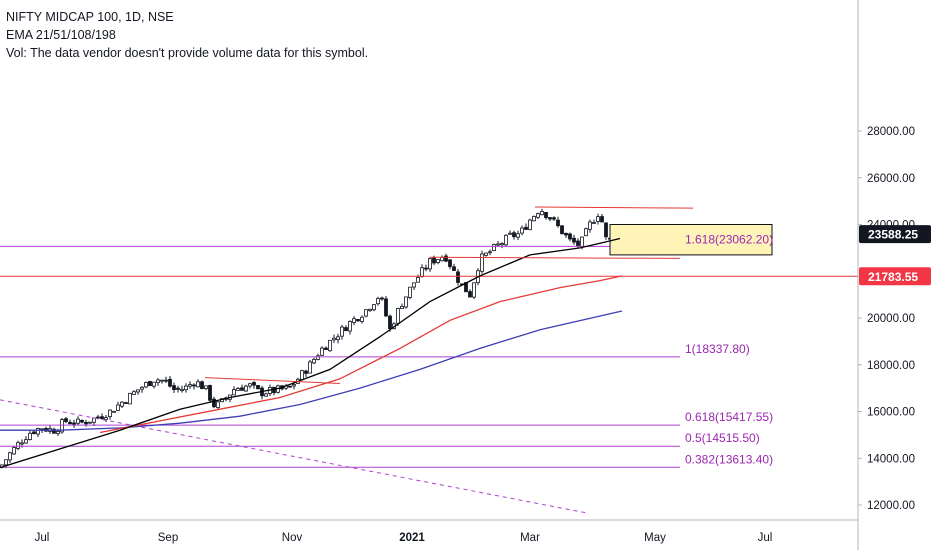 This screenshot has height=550, width=932. What do you see at coordinates (61, 35) in the screenshot?
I see `indicator-label: EMA 21/51/108/198` at bounding box center [61, 35].